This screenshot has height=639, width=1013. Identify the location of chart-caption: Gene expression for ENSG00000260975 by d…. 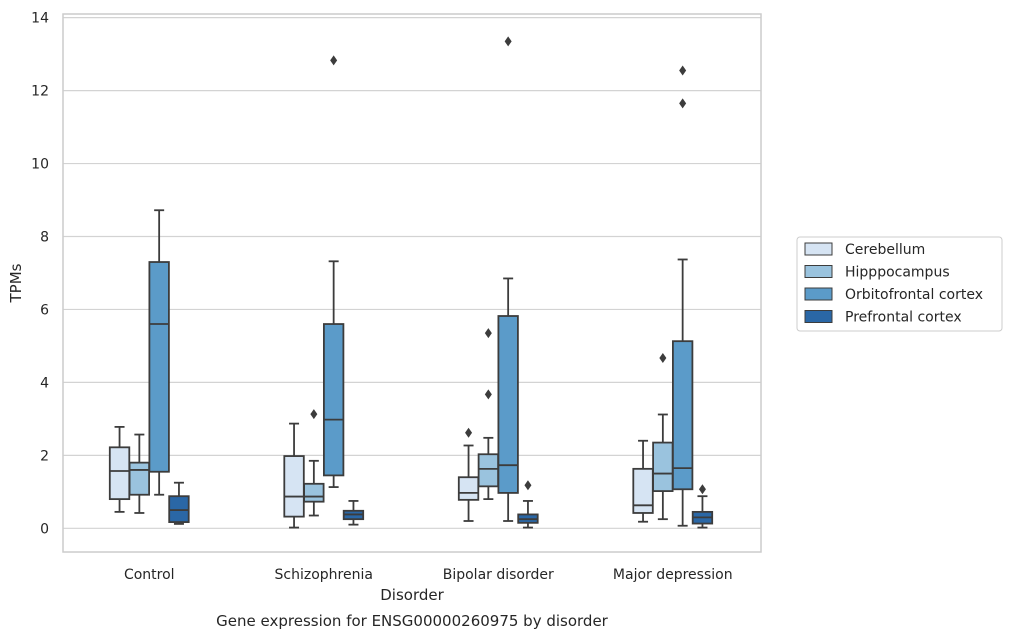
(412, 621).